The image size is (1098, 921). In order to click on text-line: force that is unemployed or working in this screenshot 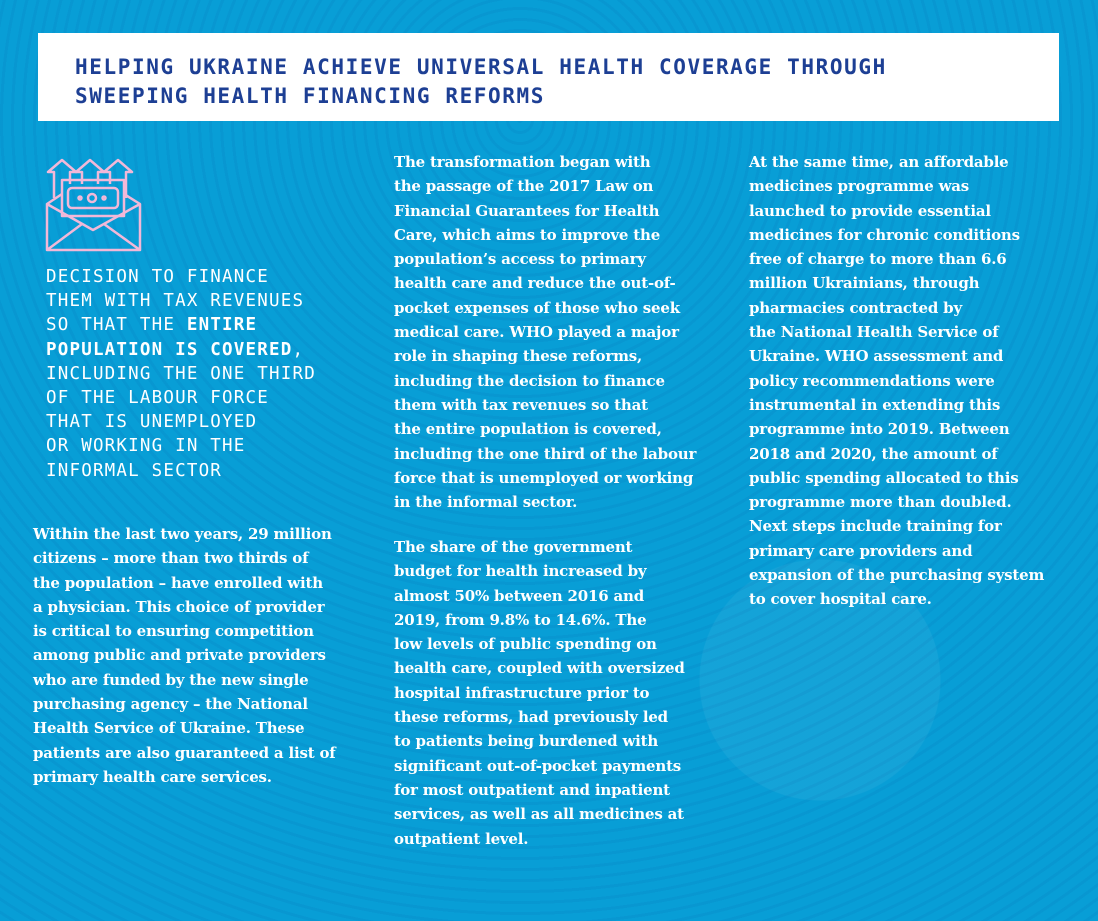, I will do `click(544, 477)`.